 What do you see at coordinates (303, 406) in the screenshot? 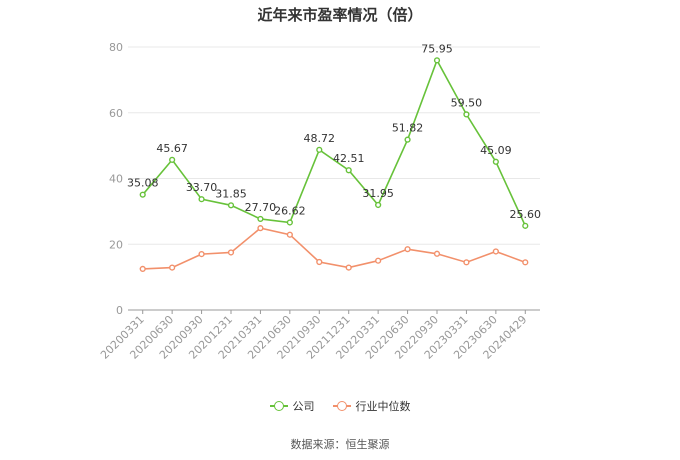
I see `legend-label-company: 公司` at bounding box center [303, 406].